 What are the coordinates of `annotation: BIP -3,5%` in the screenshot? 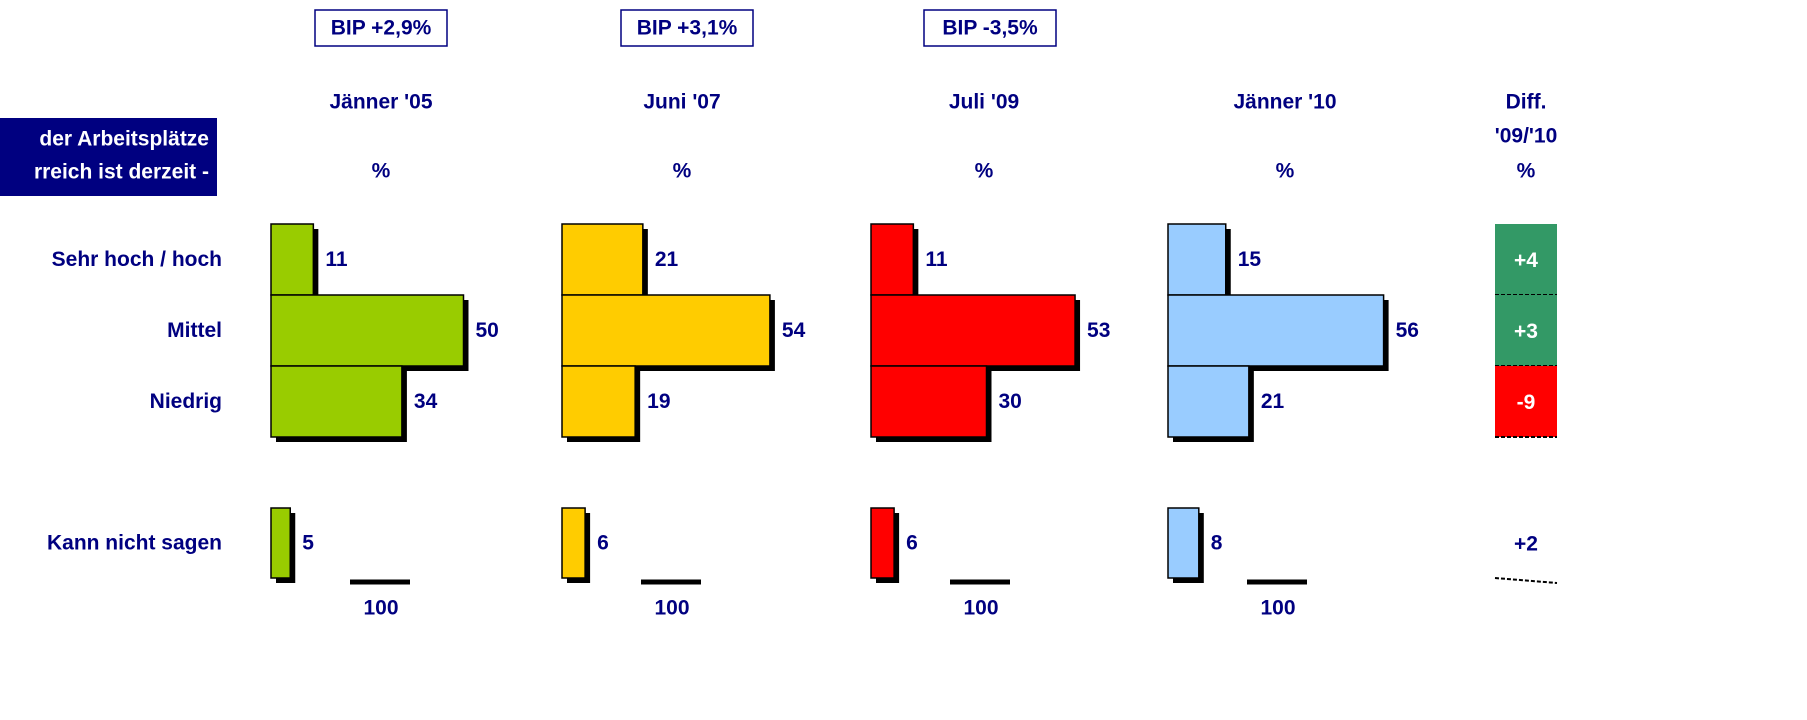 It's located at (990, 28).